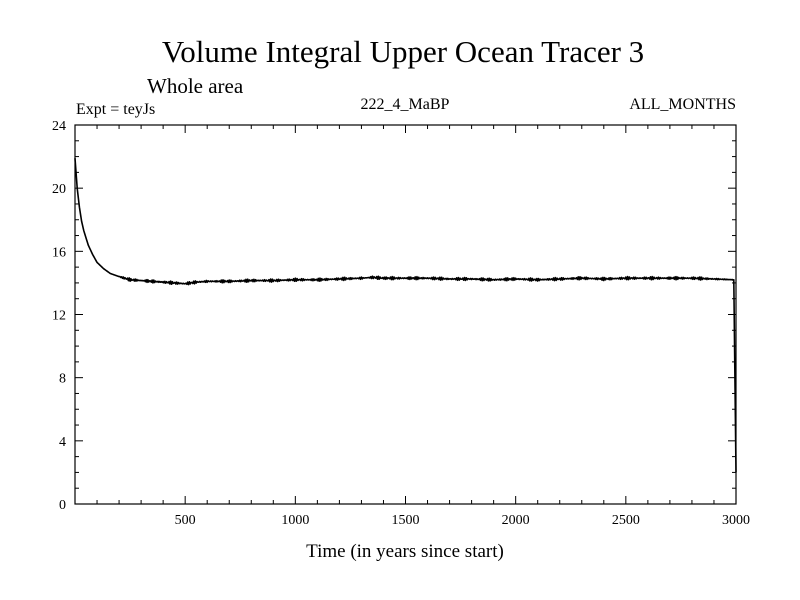 Image resolution: width=800 pixels, height=600 pixels. I want to click on y-tick-label: 0, so click(62, 505).